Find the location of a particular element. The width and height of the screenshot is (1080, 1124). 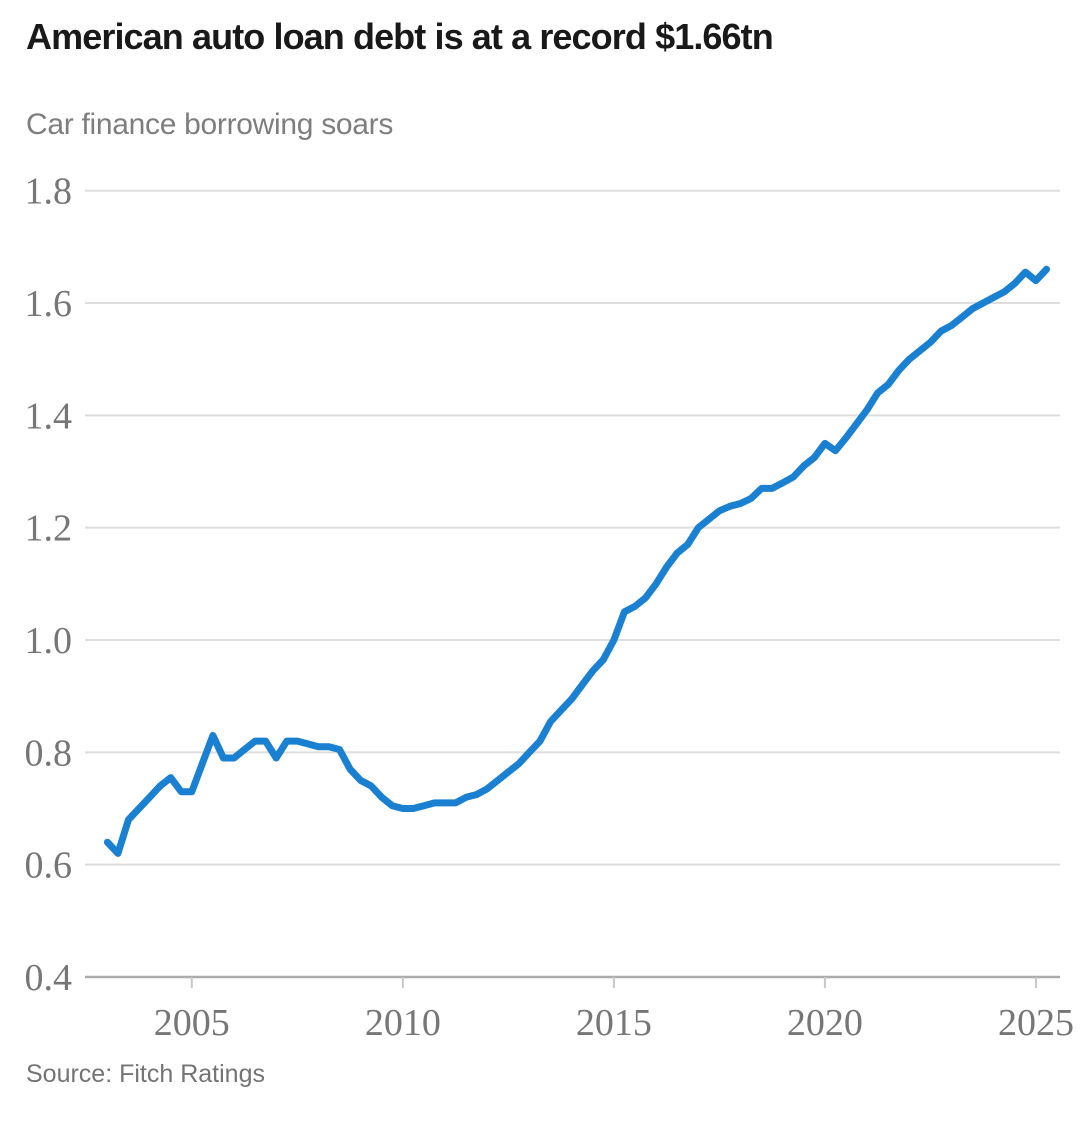

chart-subtitle: Car finance borrowing soars is located at coordinates (210, 124).